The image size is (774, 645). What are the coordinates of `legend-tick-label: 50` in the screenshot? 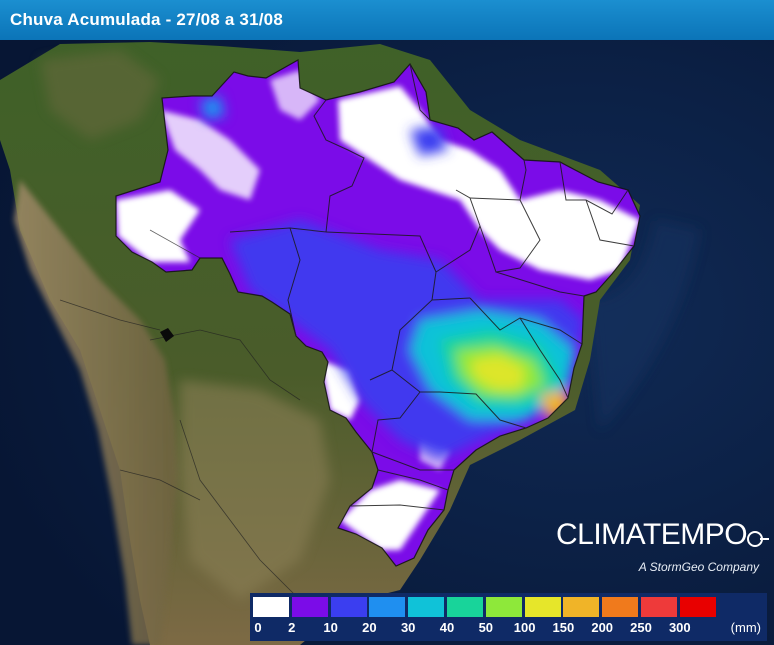 It's located at (486, 627).